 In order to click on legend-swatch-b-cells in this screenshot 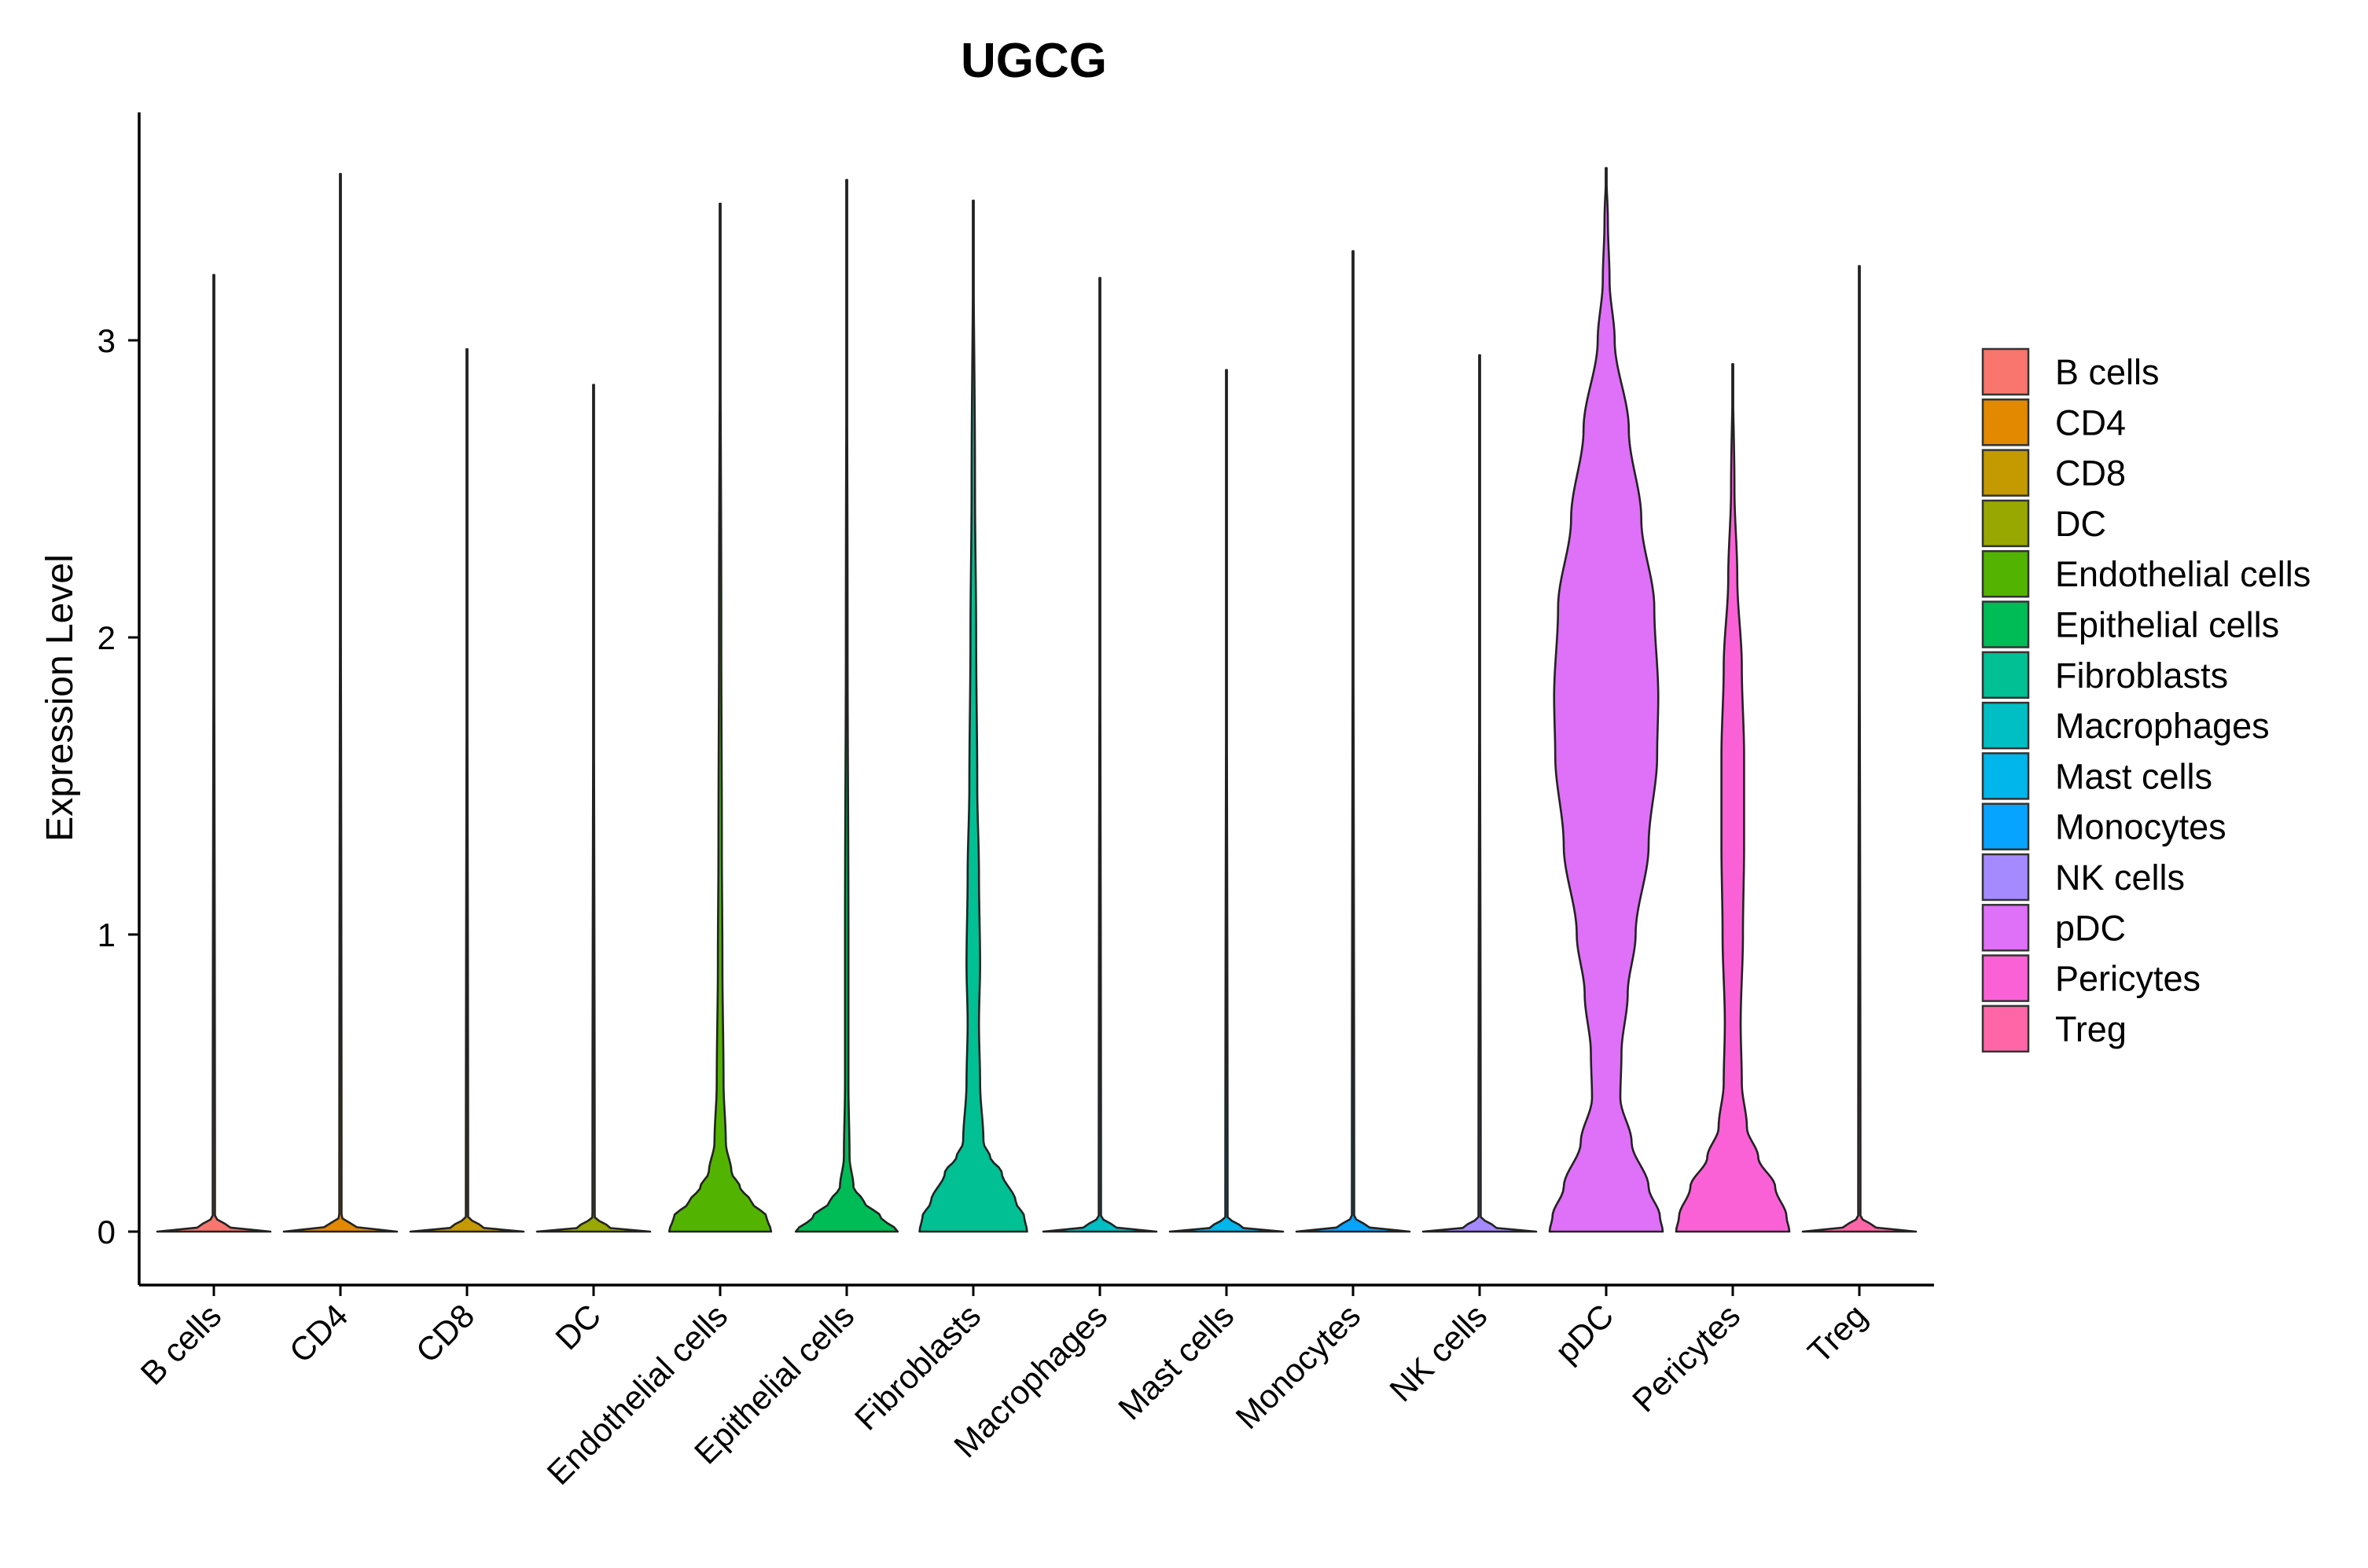, I will do `click(2005, 371)`.